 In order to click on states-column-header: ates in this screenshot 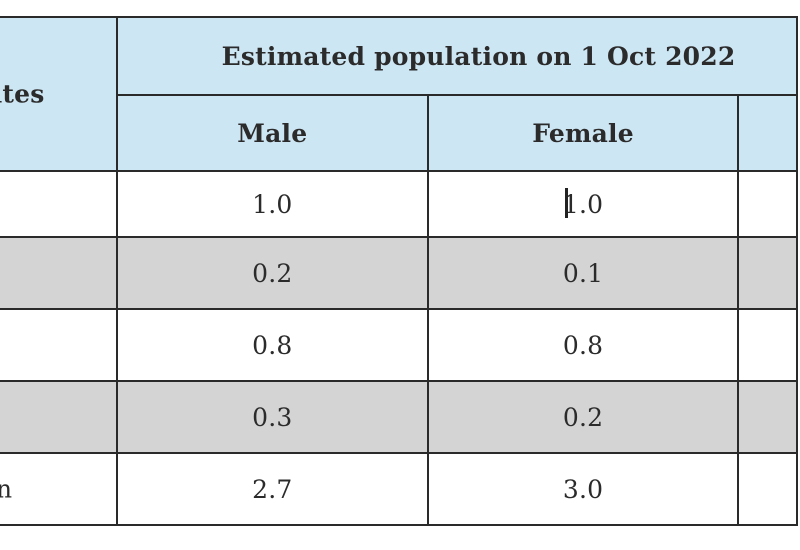, I will do `click(59, 94)`.